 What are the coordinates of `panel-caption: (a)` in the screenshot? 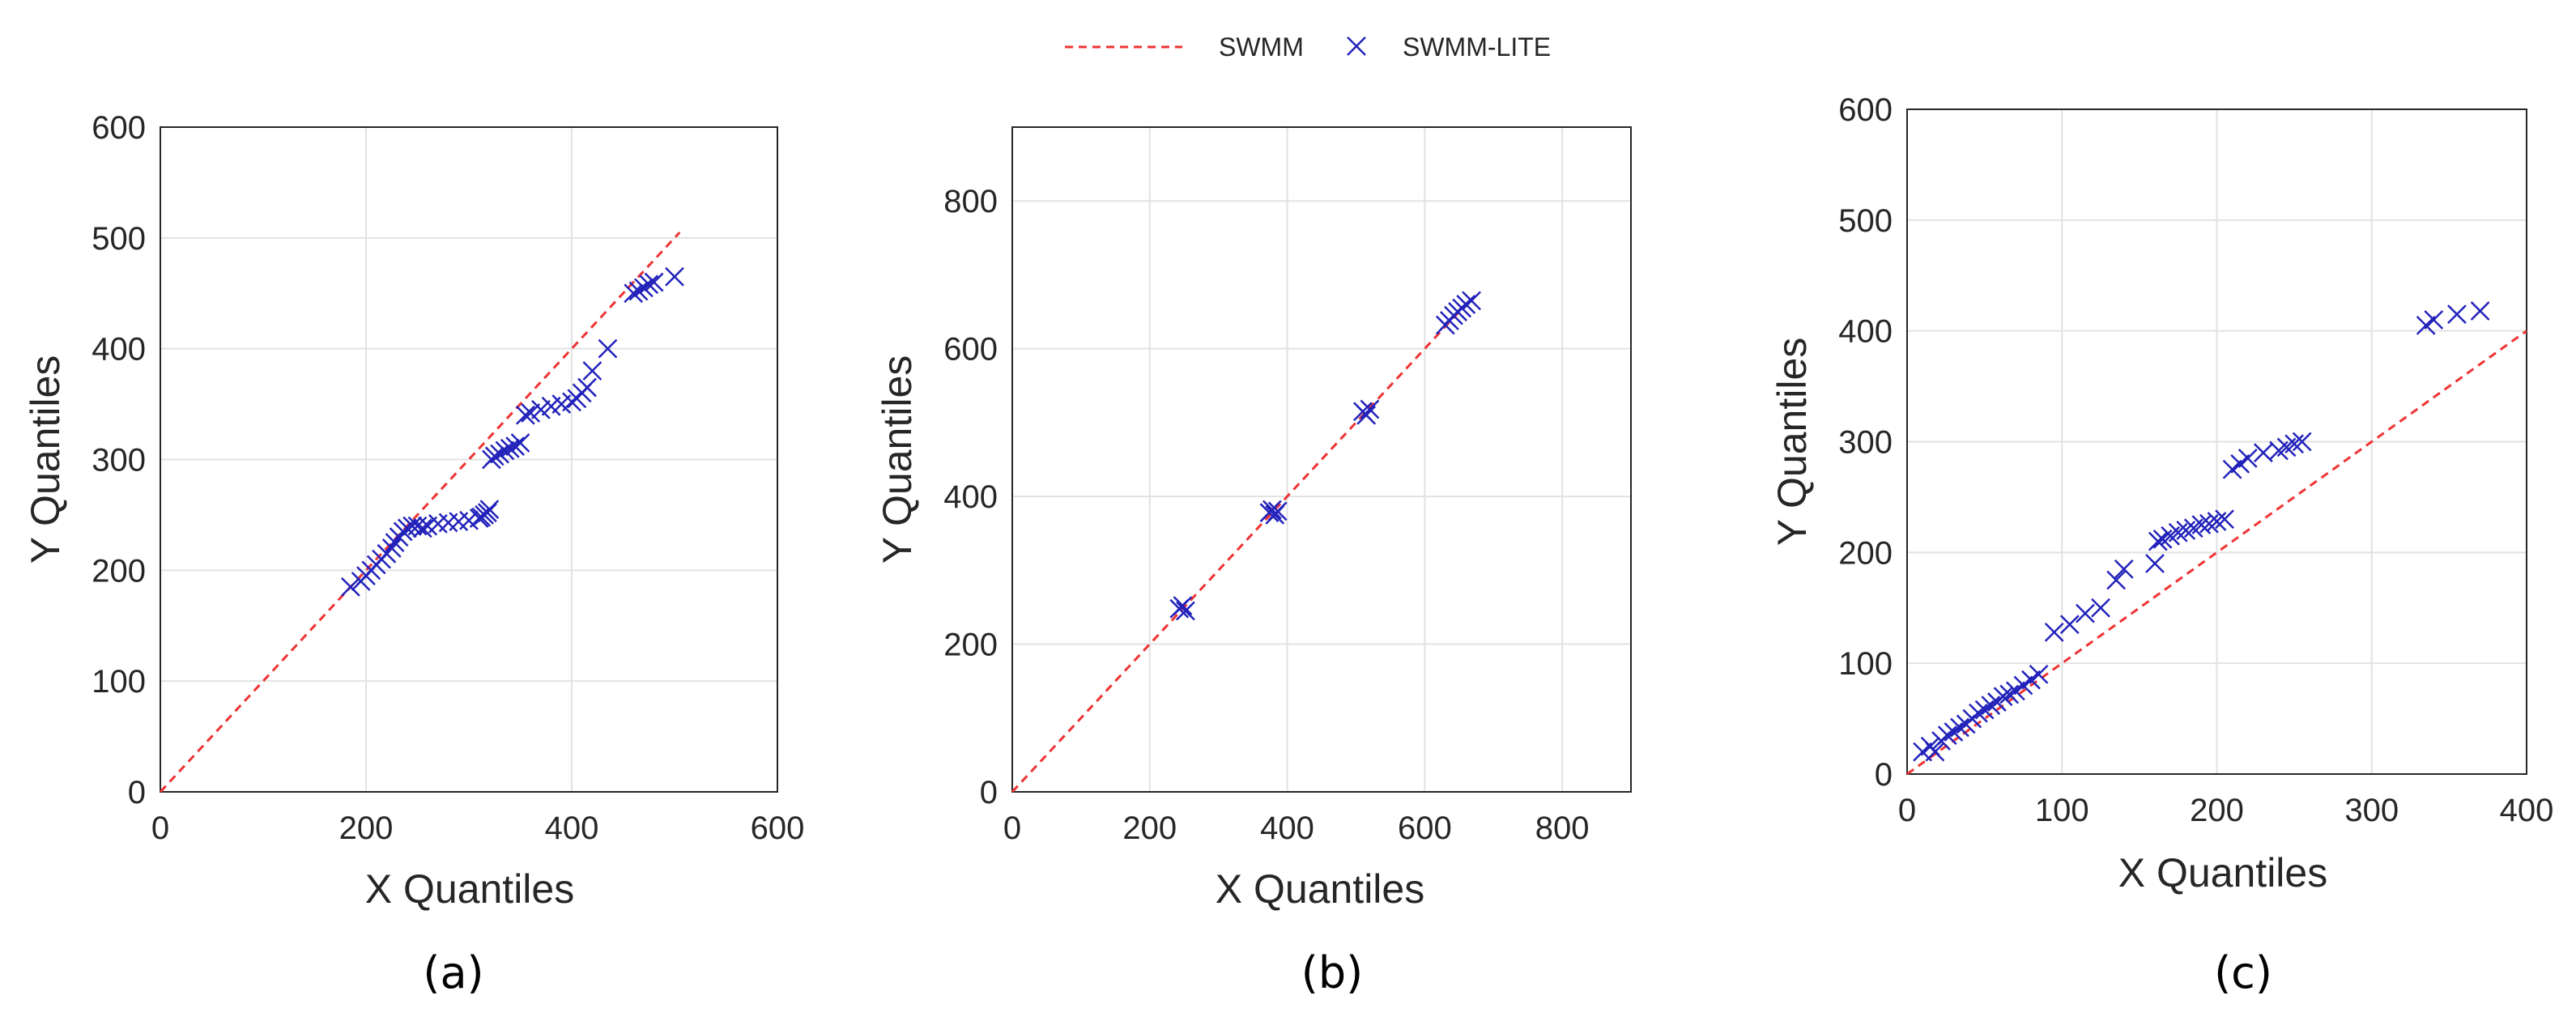 It's located at (453, 972).